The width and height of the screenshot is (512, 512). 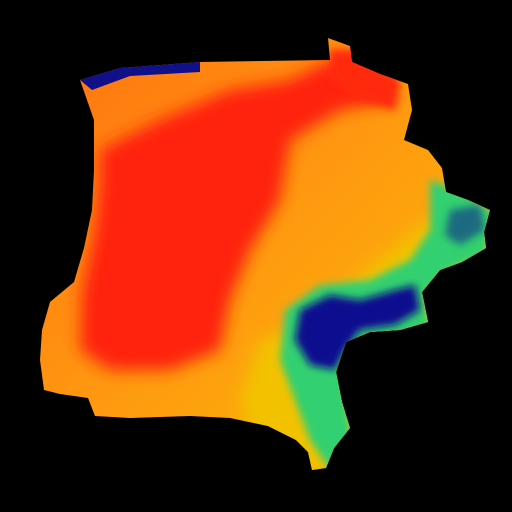 What do you see at coordinates (140, 75) in the screenshot?
I see `blue-edge-north` at bounding box center [140, 75].